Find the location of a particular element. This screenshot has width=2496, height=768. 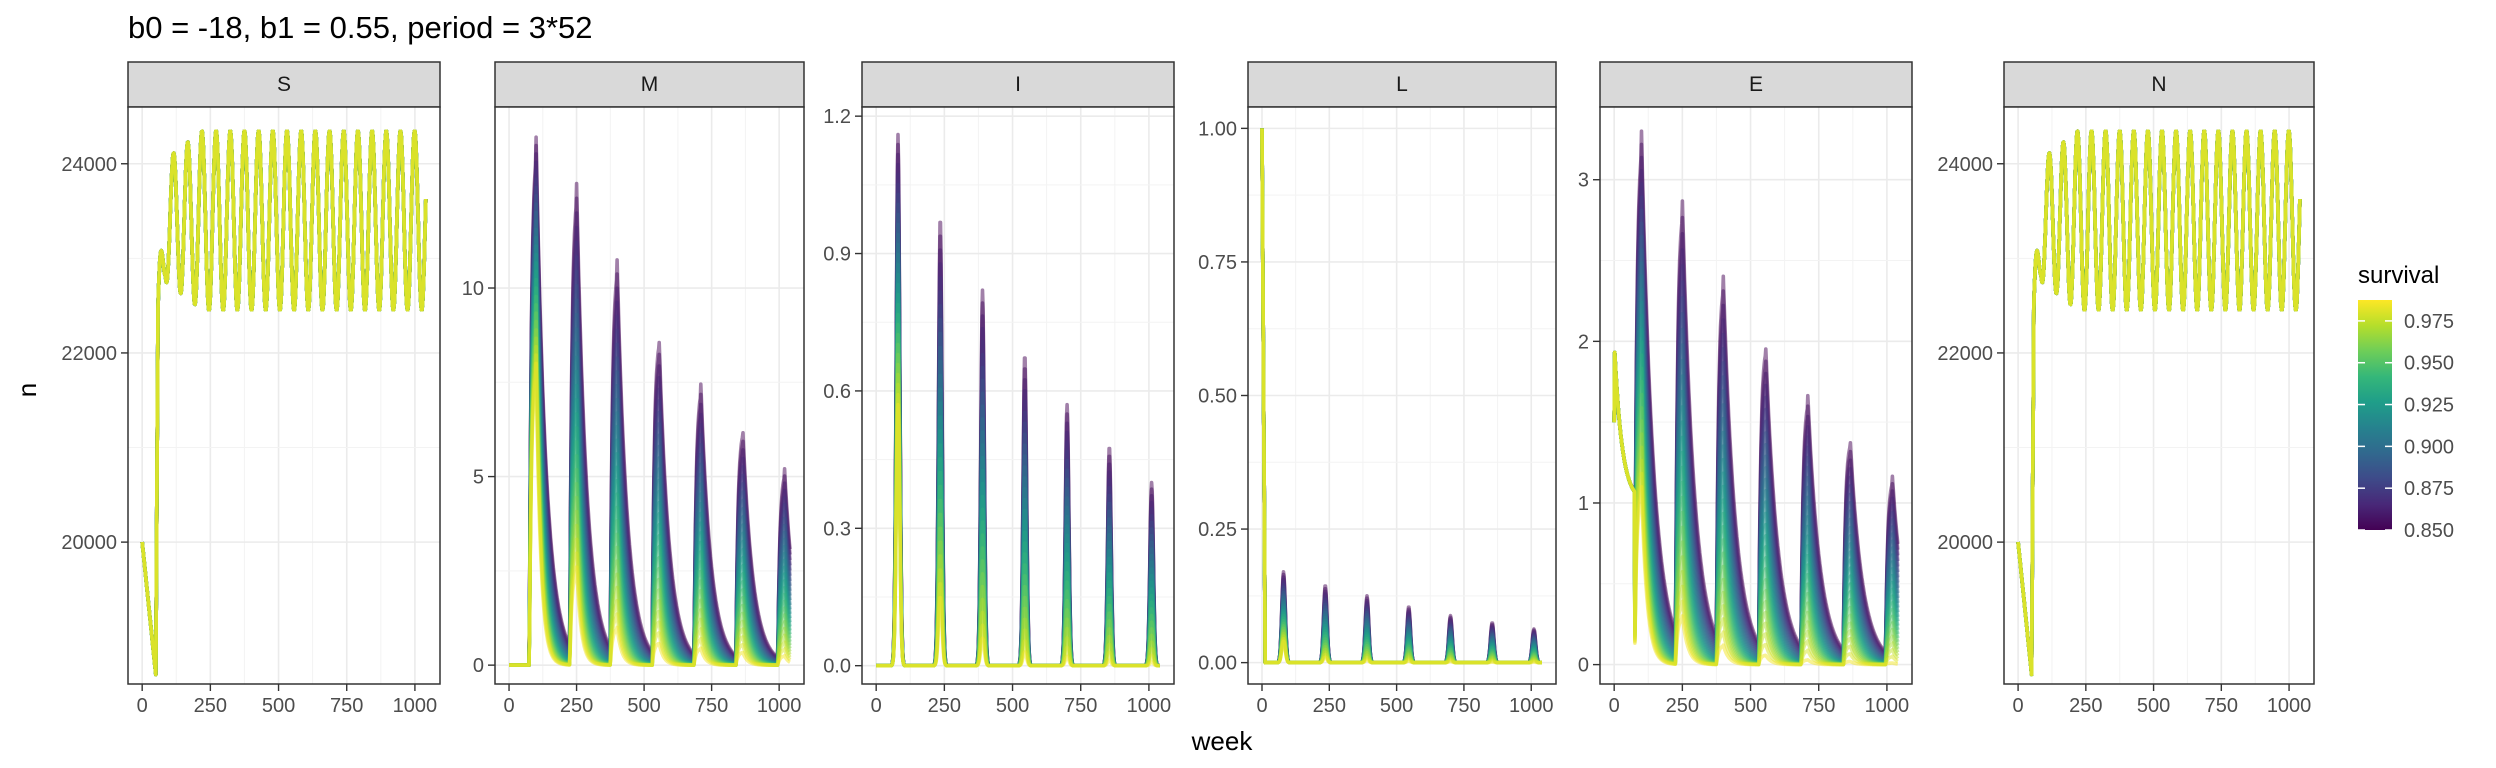

y-tick-label: 0.25 is located at coordinates (1217, 530).